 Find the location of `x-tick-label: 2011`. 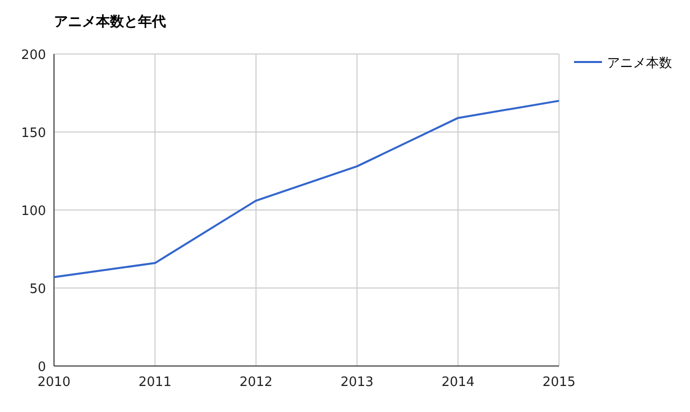

x-tick-label: 2011 is located at coordinates (155, 382).